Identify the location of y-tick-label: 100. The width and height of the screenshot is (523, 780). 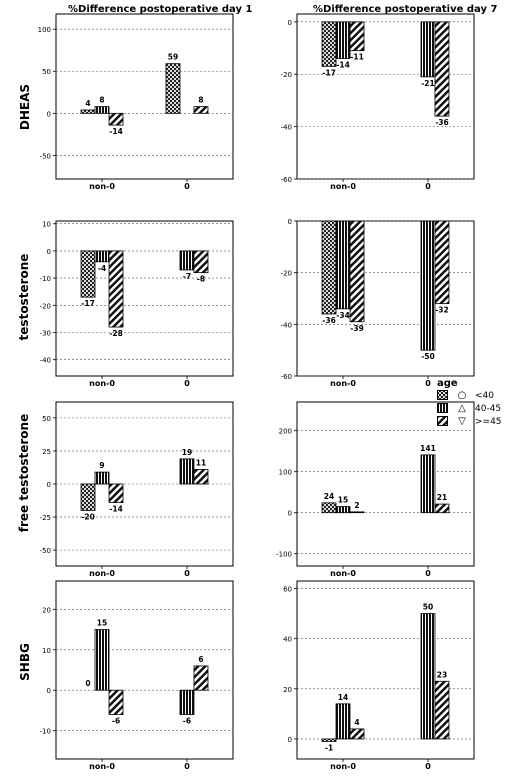
(285, 473).